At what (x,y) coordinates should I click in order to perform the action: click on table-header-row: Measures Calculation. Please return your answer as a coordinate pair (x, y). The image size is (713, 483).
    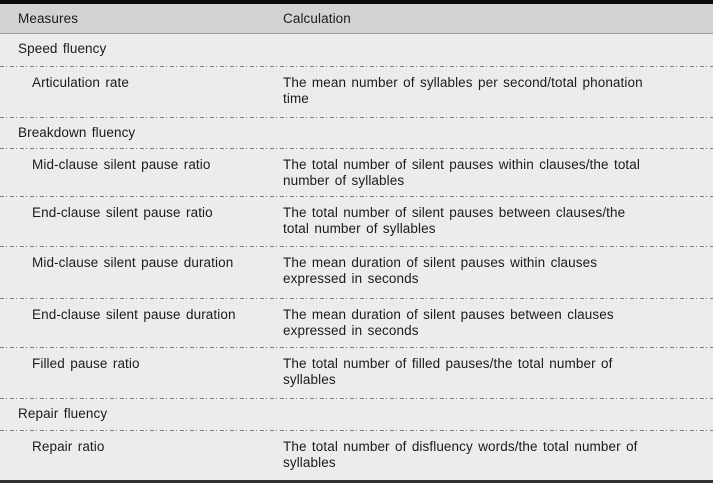
    Looking at the image, I should click on (356, 19).